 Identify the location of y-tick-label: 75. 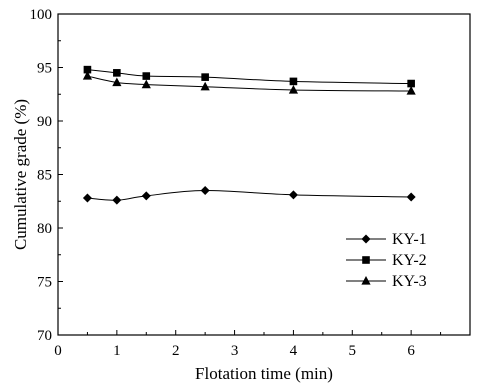
(44, 283).